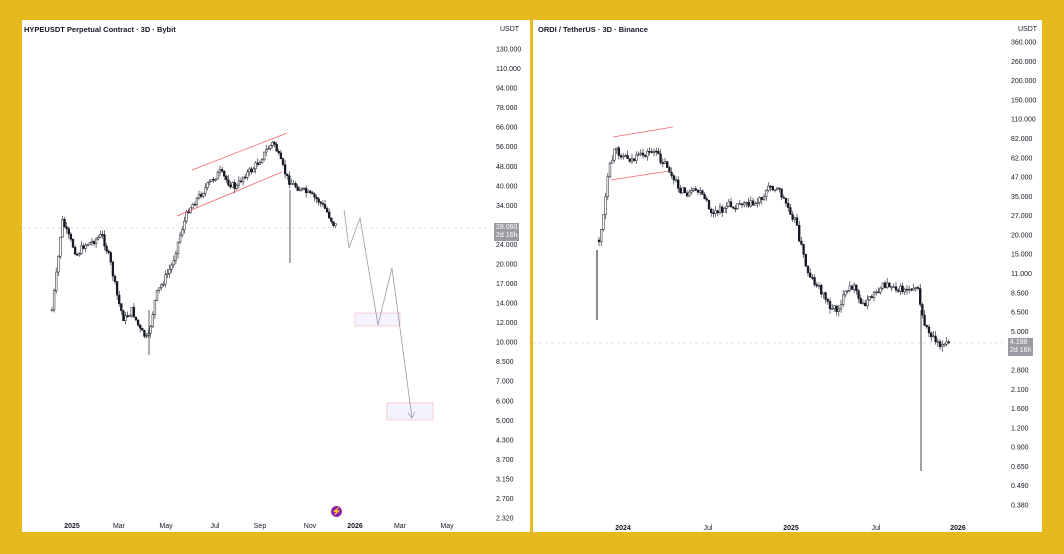  What do you see at coordinates (505, 499) in the screenshot?
I see `y-tick-label: 2.700` at bounding box center [505, 499].